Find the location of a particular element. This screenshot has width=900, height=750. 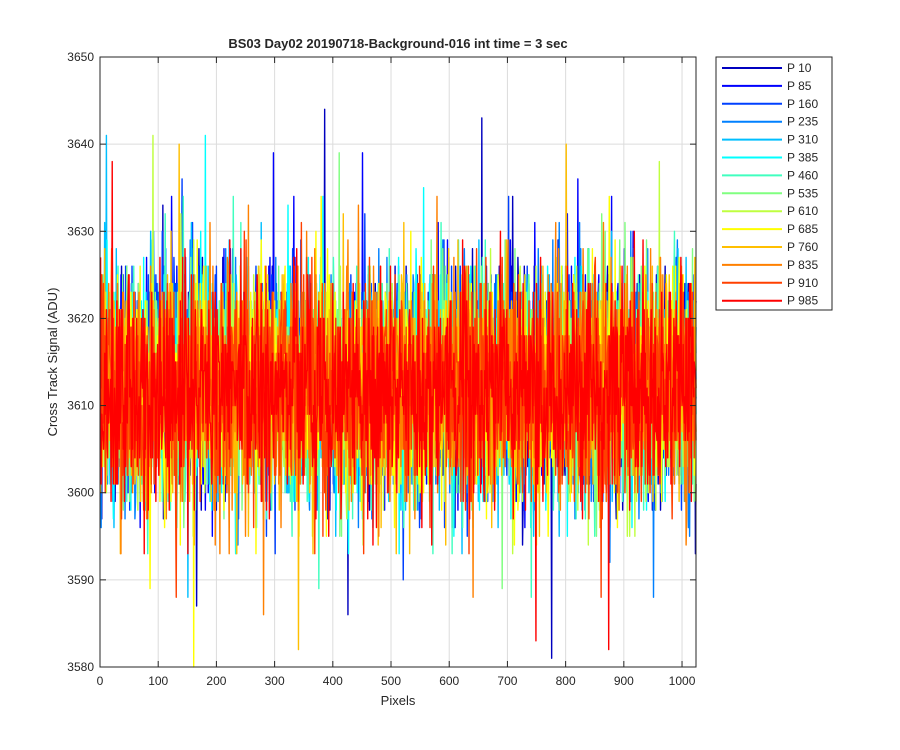

x-tick-label: 400 is located at coordinates (333, 681).